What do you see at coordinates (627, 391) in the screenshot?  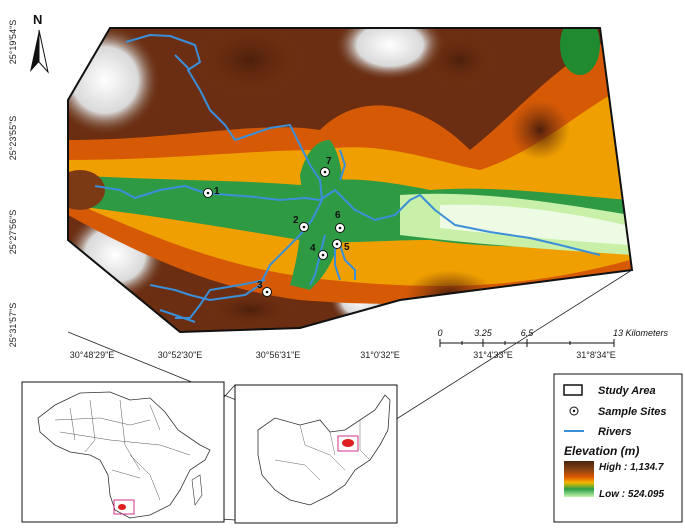 I see `legend-study-area-label: Study Area` at bounding box center [627, 391].